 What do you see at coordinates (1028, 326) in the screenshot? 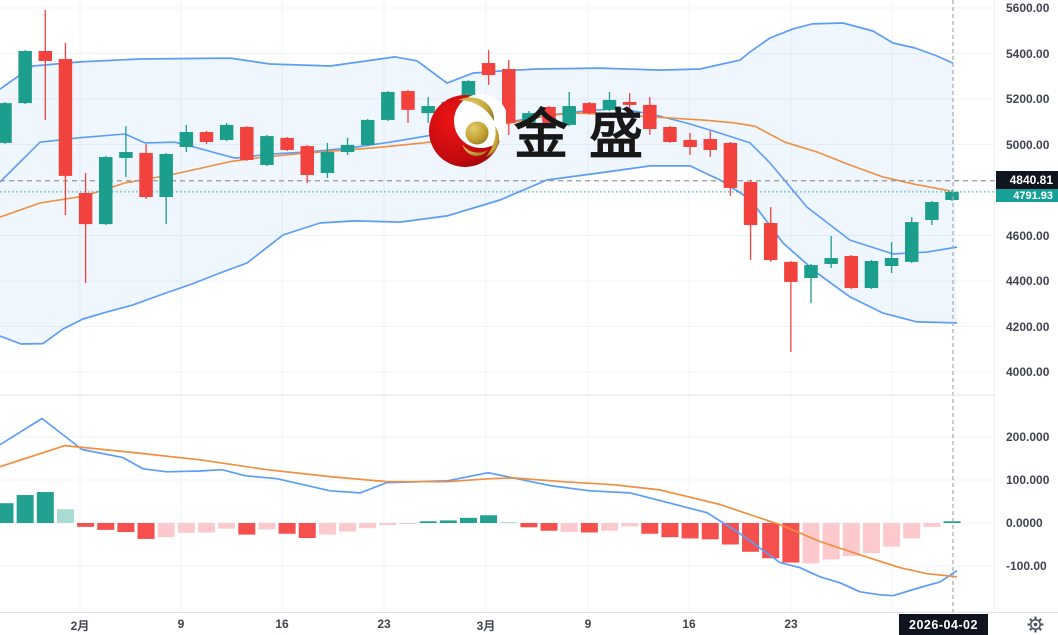
I see `price-axis-label: 4200.00` at bounding box center [1028, 326].